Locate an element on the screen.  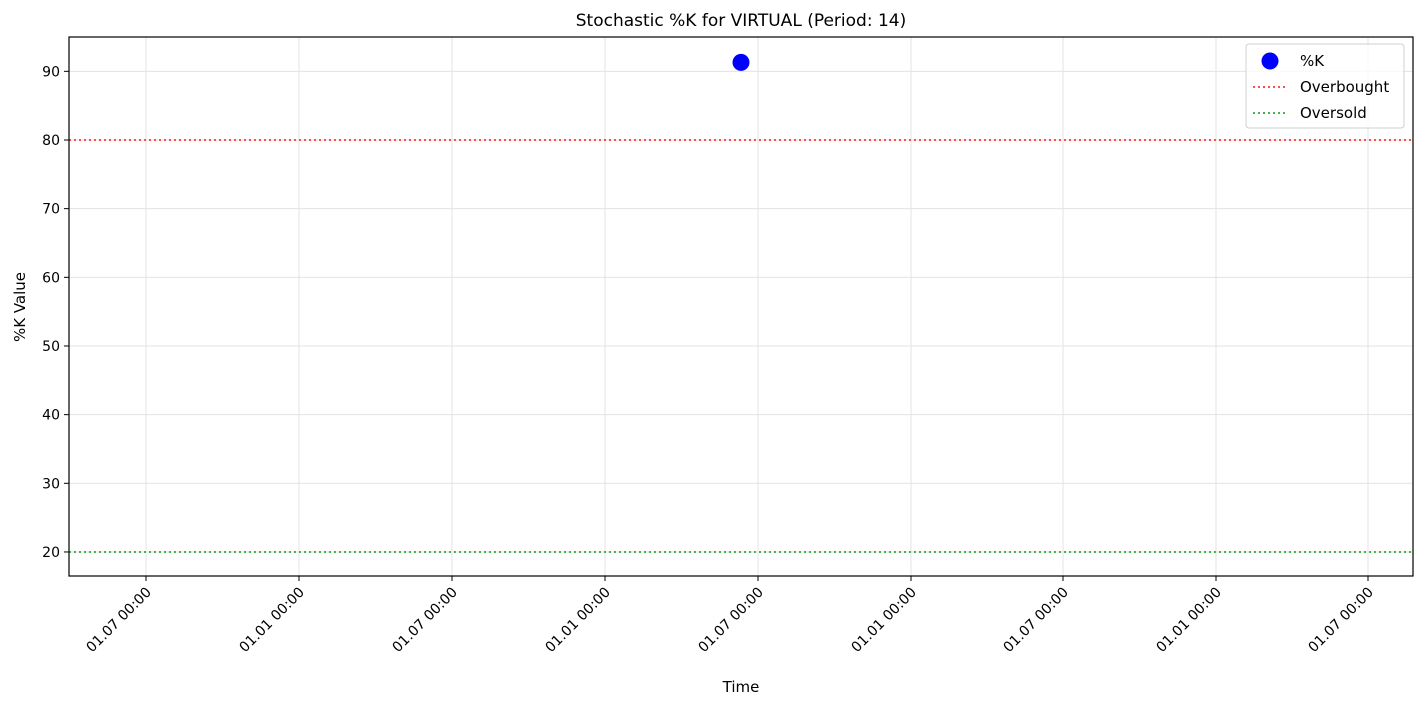
legend-label-k: %K is located at coordinates (1312, 61).